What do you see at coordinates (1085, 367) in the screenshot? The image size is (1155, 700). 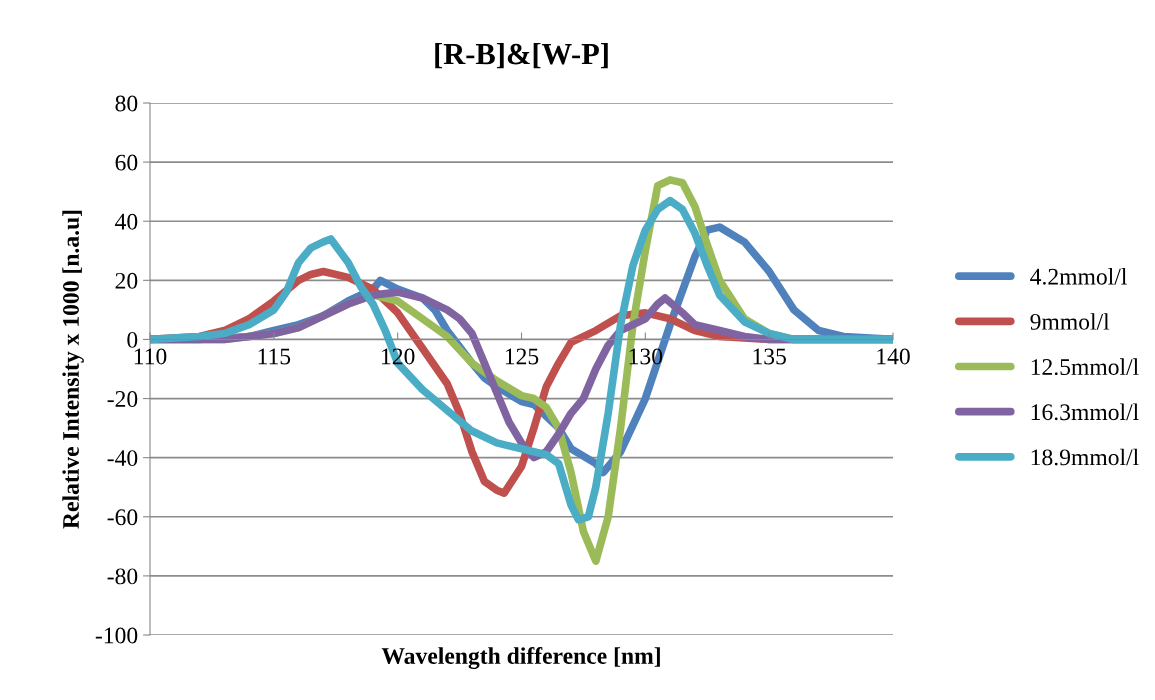 I see `legend-label: 12.5mmol/l` at bounding box center [1085, 367].